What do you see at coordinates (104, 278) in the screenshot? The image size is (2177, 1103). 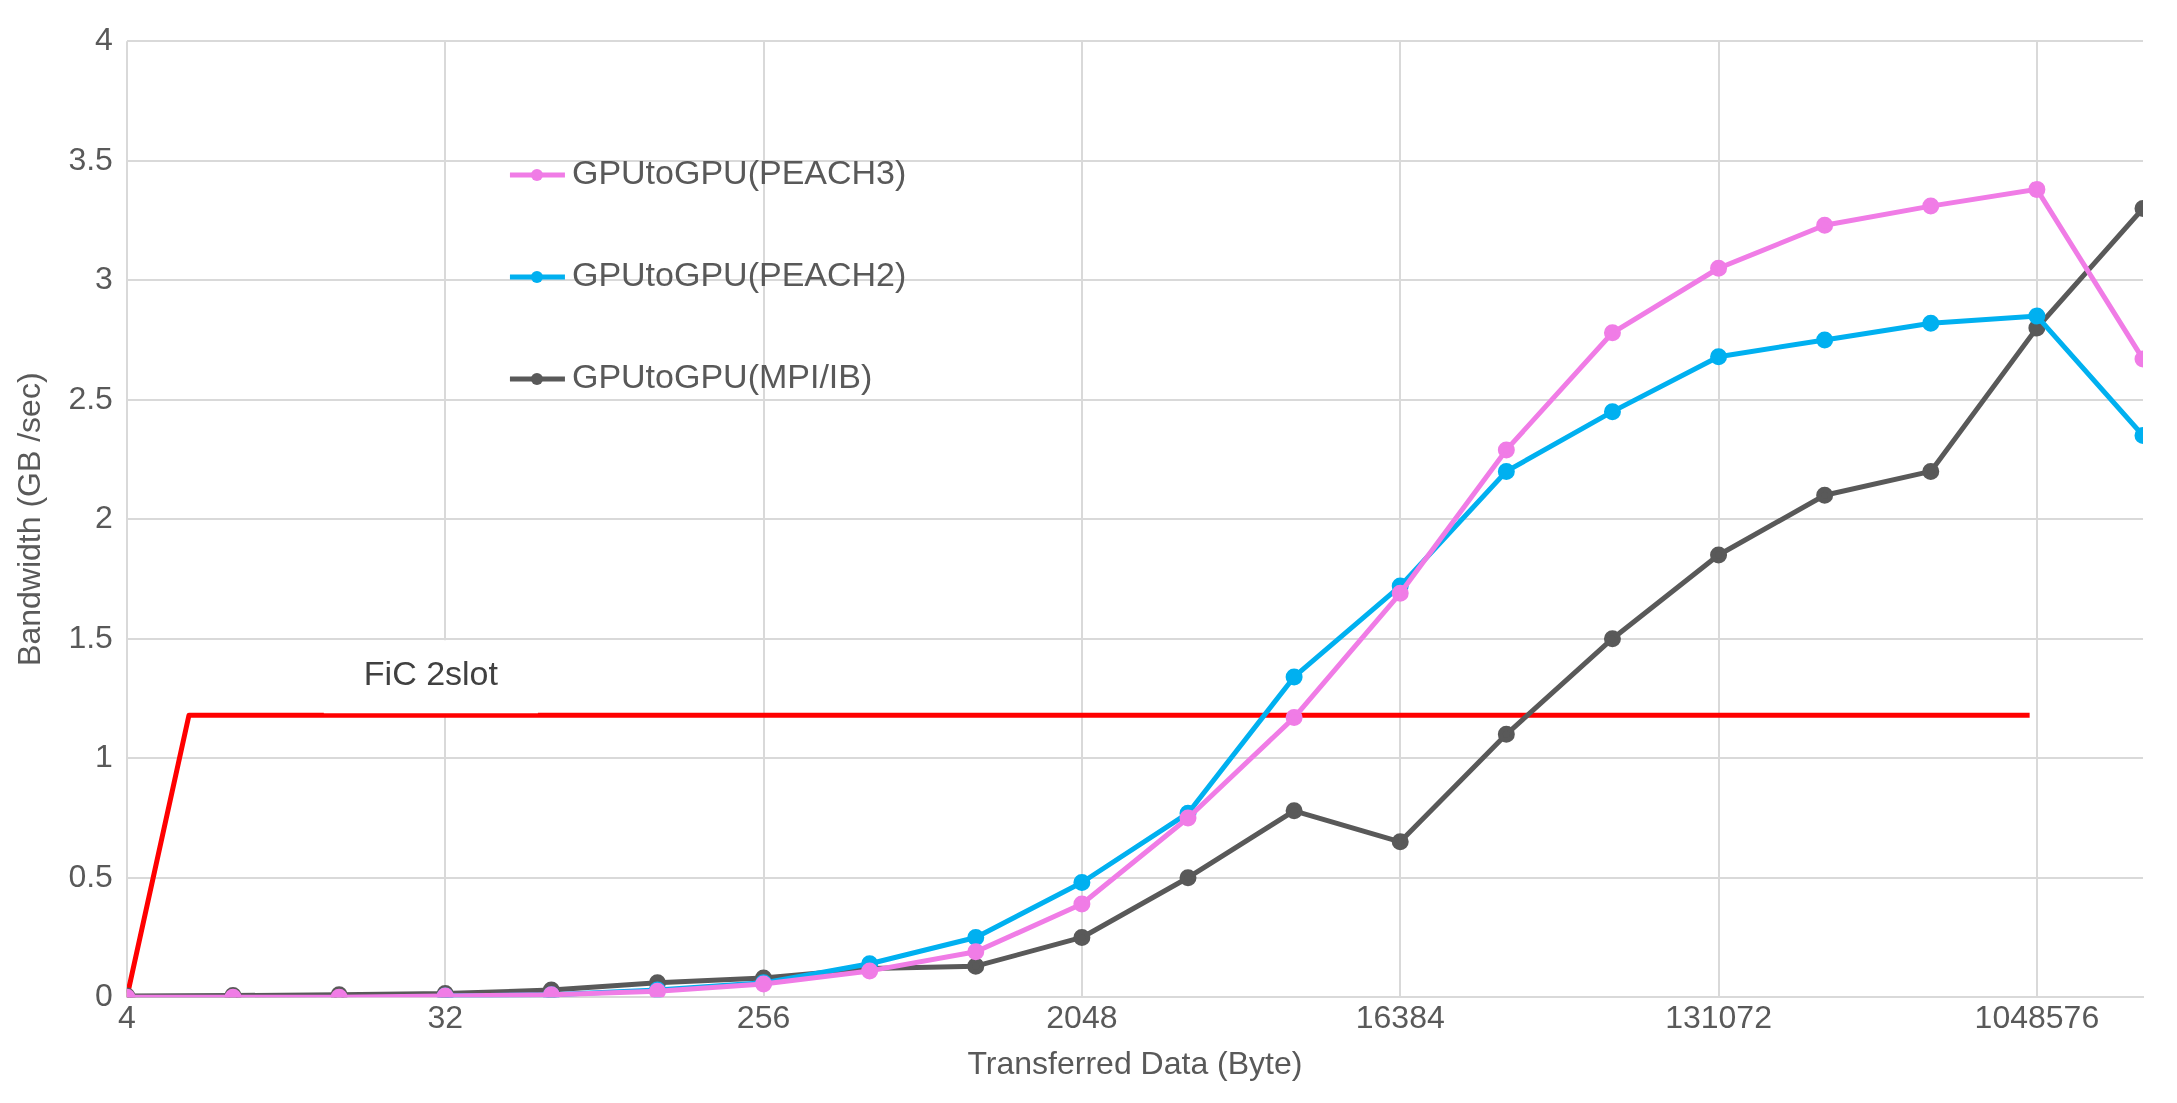 I see `y-tick-label: 3` at bounding box center [104, 278].